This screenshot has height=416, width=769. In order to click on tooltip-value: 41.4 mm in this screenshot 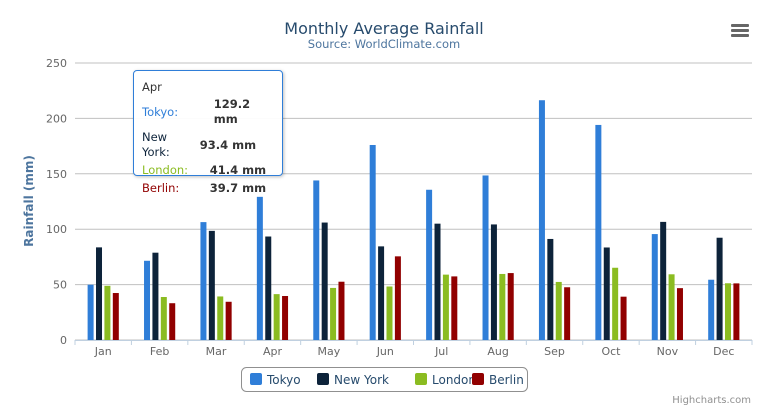, I will do `click(238, 170)`.